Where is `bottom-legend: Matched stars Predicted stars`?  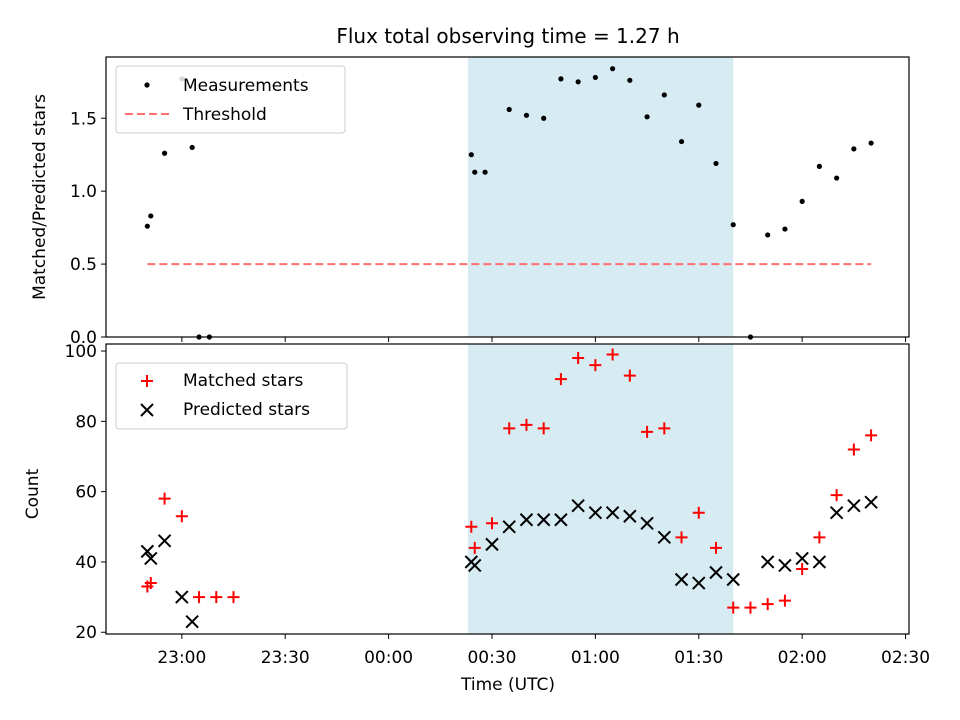
bottom-legend: Matched stars Predicted stars is located at coordinates (231, 396).